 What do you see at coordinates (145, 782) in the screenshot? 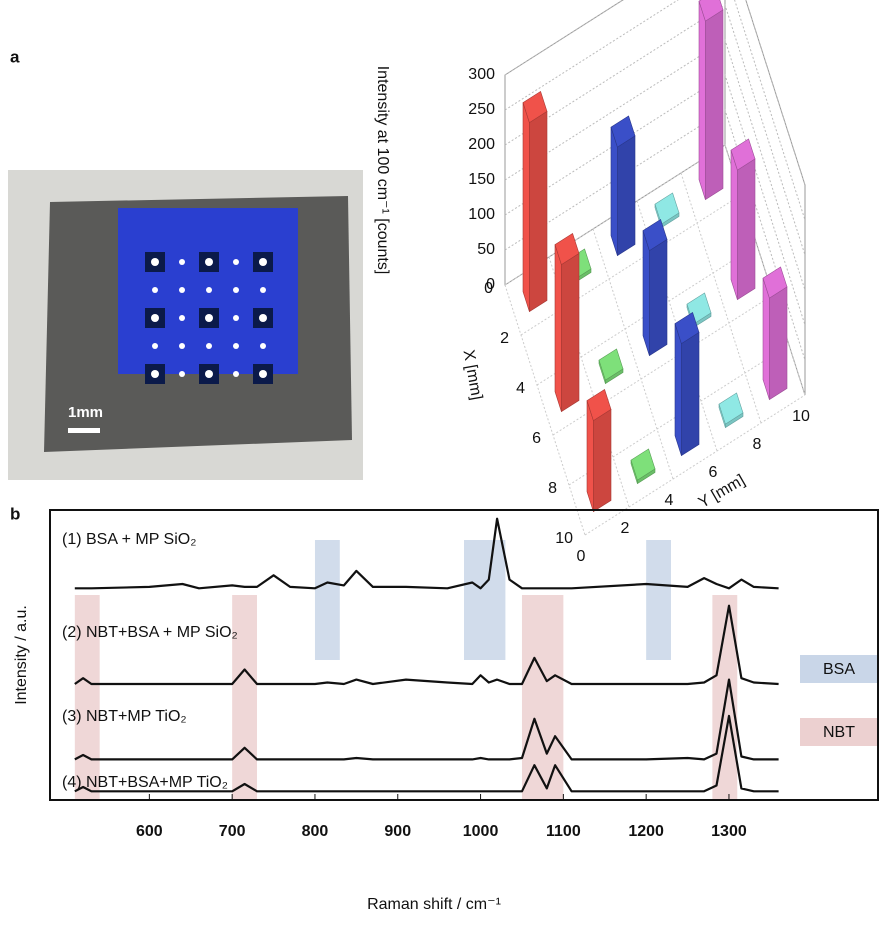
I see `series-label: (4) NBT+BSA+MP TiO₂` at bounding box center [145, 782].